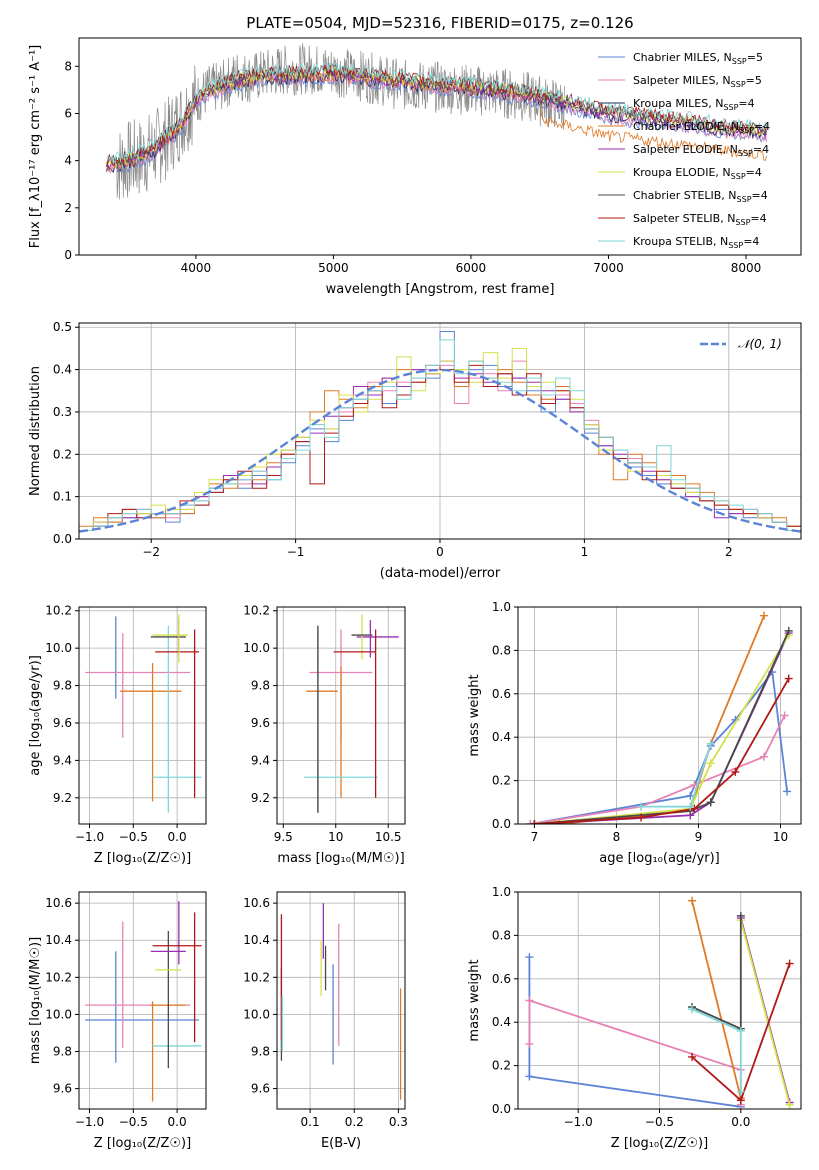 The width and height of the screenshot is (819, 1170). I want to click on legend-entry: Kroupa MILES, NSSP=4, so click(694, 104).